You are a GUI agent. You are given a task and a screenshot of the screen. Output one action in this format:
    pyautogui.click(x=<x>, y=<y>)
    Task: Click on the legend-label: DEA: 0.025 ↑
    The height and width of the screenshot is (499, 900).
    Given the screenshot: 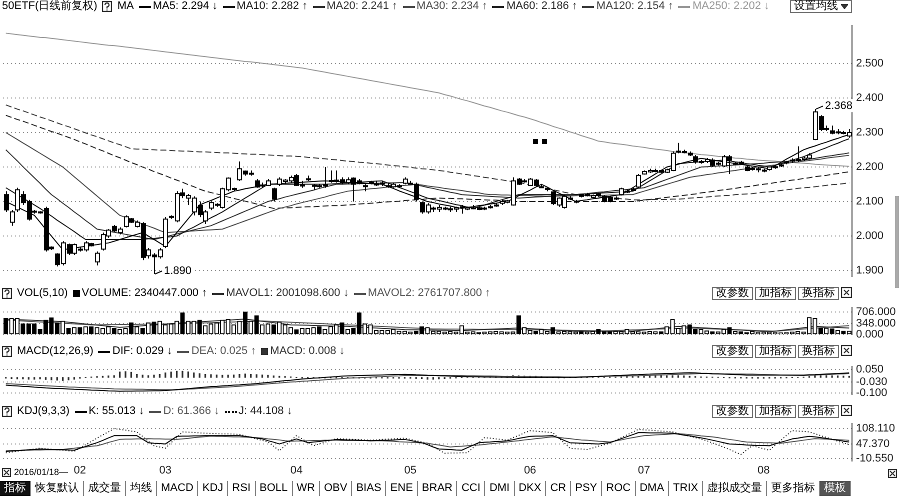 What is the action you would take?
    pyautogui.click(x=223, y=351)
    